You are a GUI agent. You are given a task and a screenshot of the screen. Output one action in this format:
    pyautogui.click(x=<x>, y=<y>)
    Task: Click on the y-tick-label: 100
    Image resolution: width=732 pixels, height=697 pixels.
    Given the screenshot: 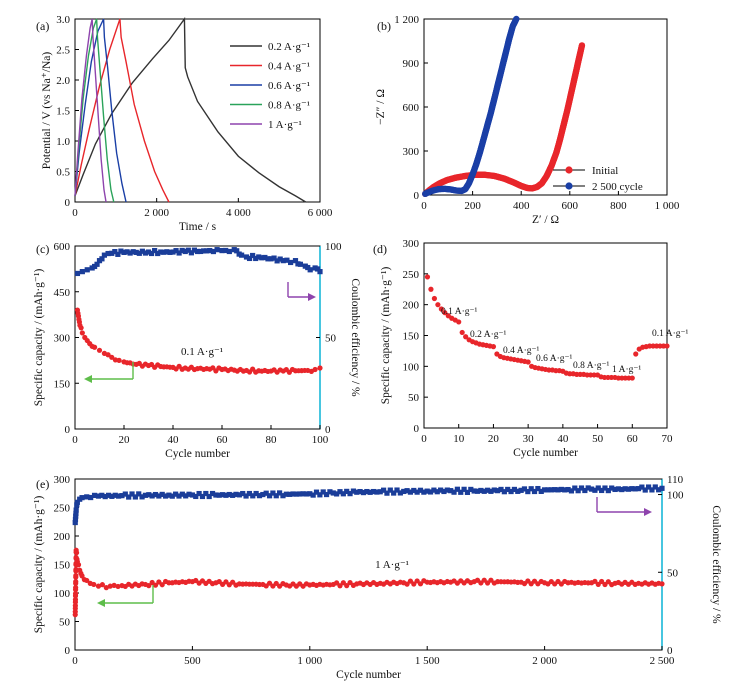 What is the action you would take?
    pyautogui.click(x=62, y=594)
    